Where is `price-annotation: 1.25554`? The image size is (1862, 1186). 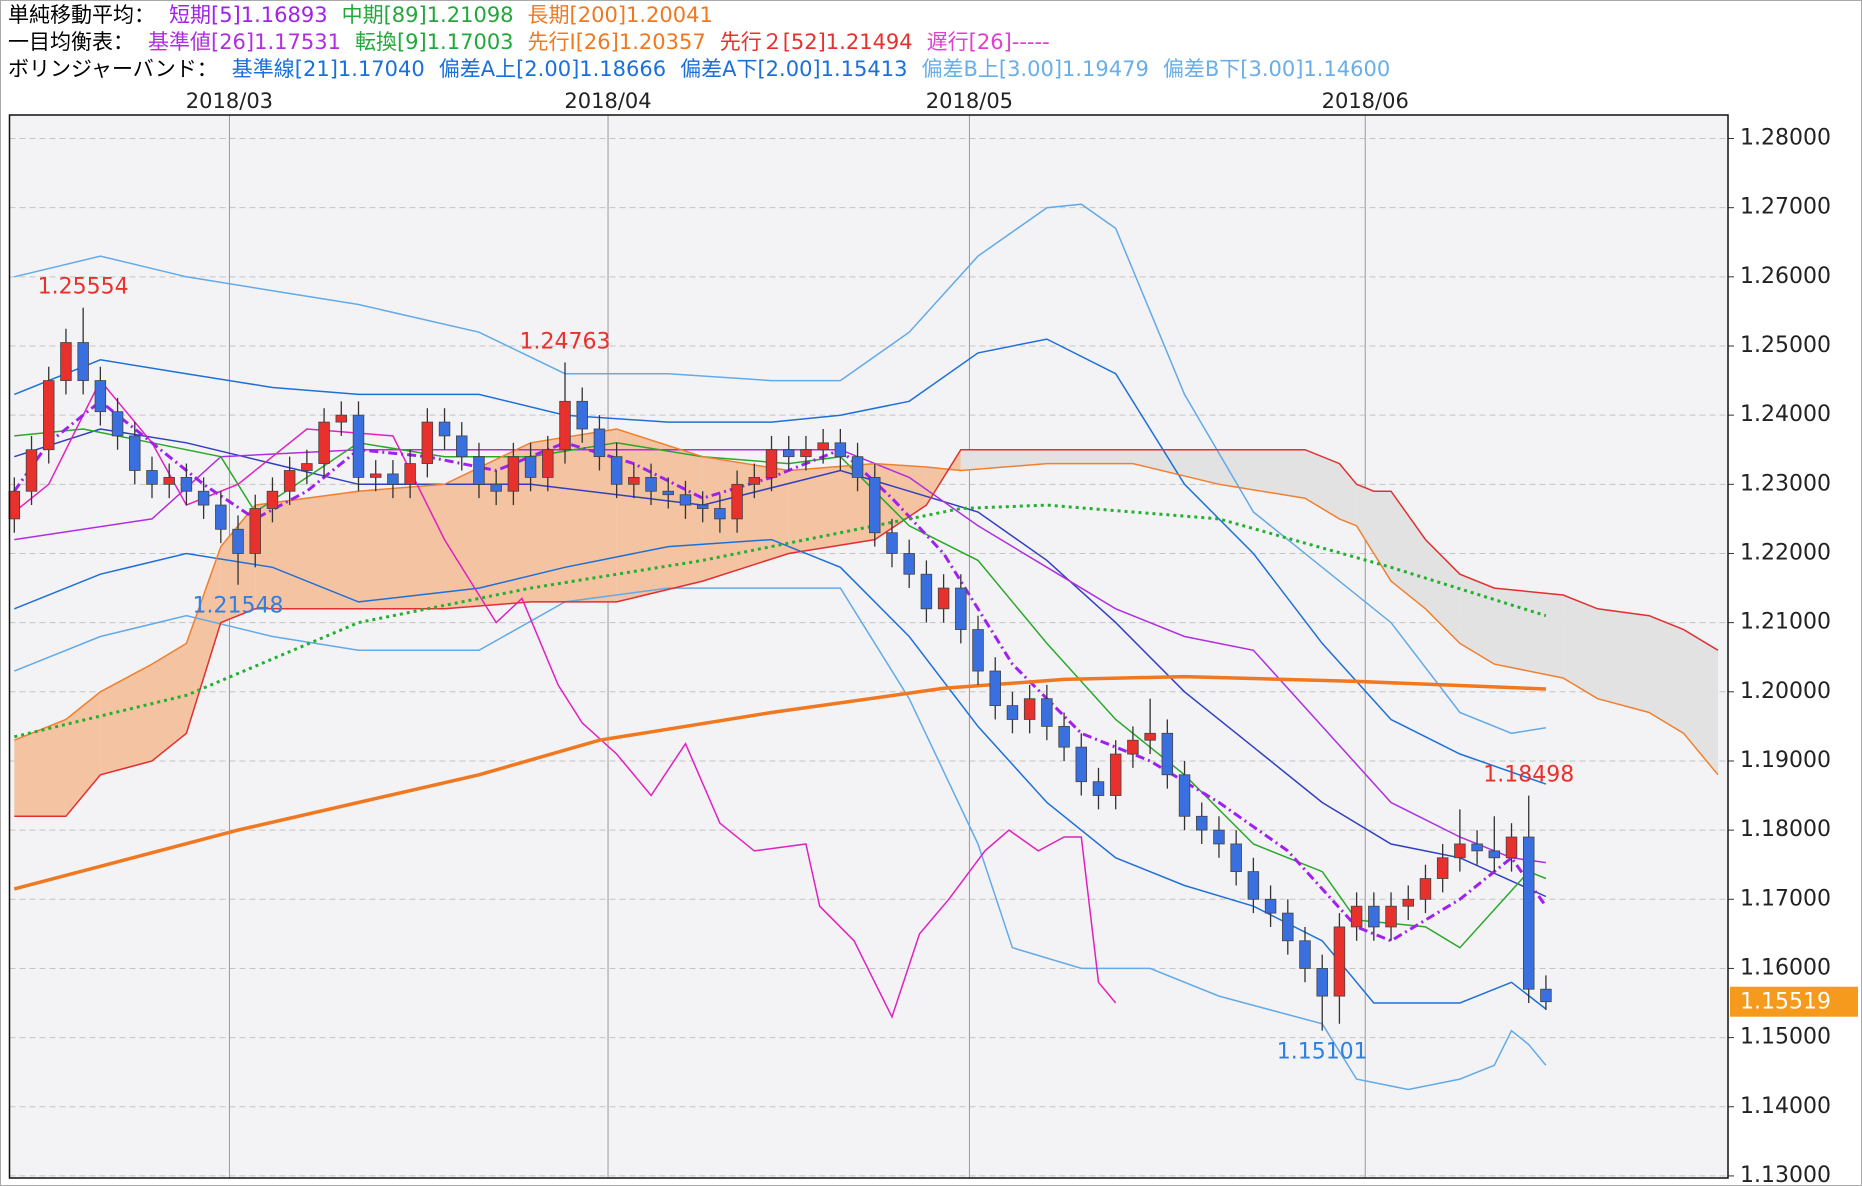
price-annotation: 1.25554 is located at coordinates (83, 287).